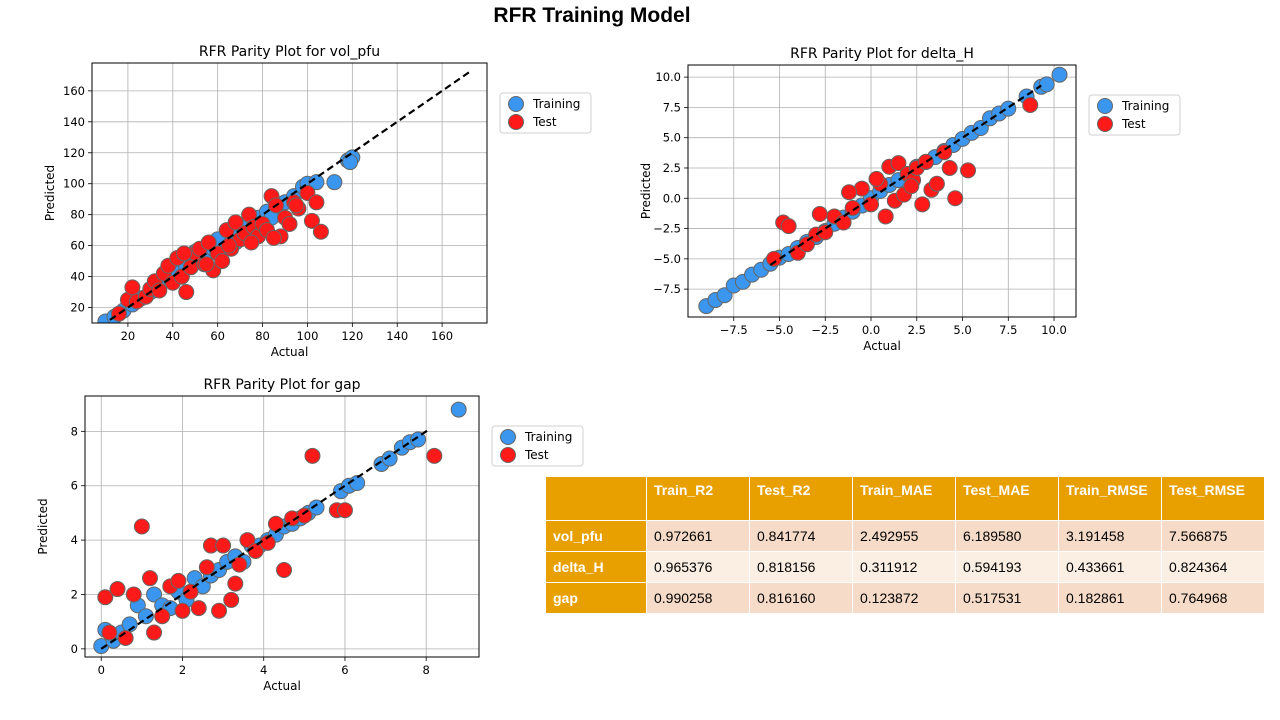 Image resolution: width=1280 pixels, height=720 pixels. What do you see at coordinates (1007, 567) in the screenshot?
I see `table-cell: 0.594193` at bounding box center [1007, 567].